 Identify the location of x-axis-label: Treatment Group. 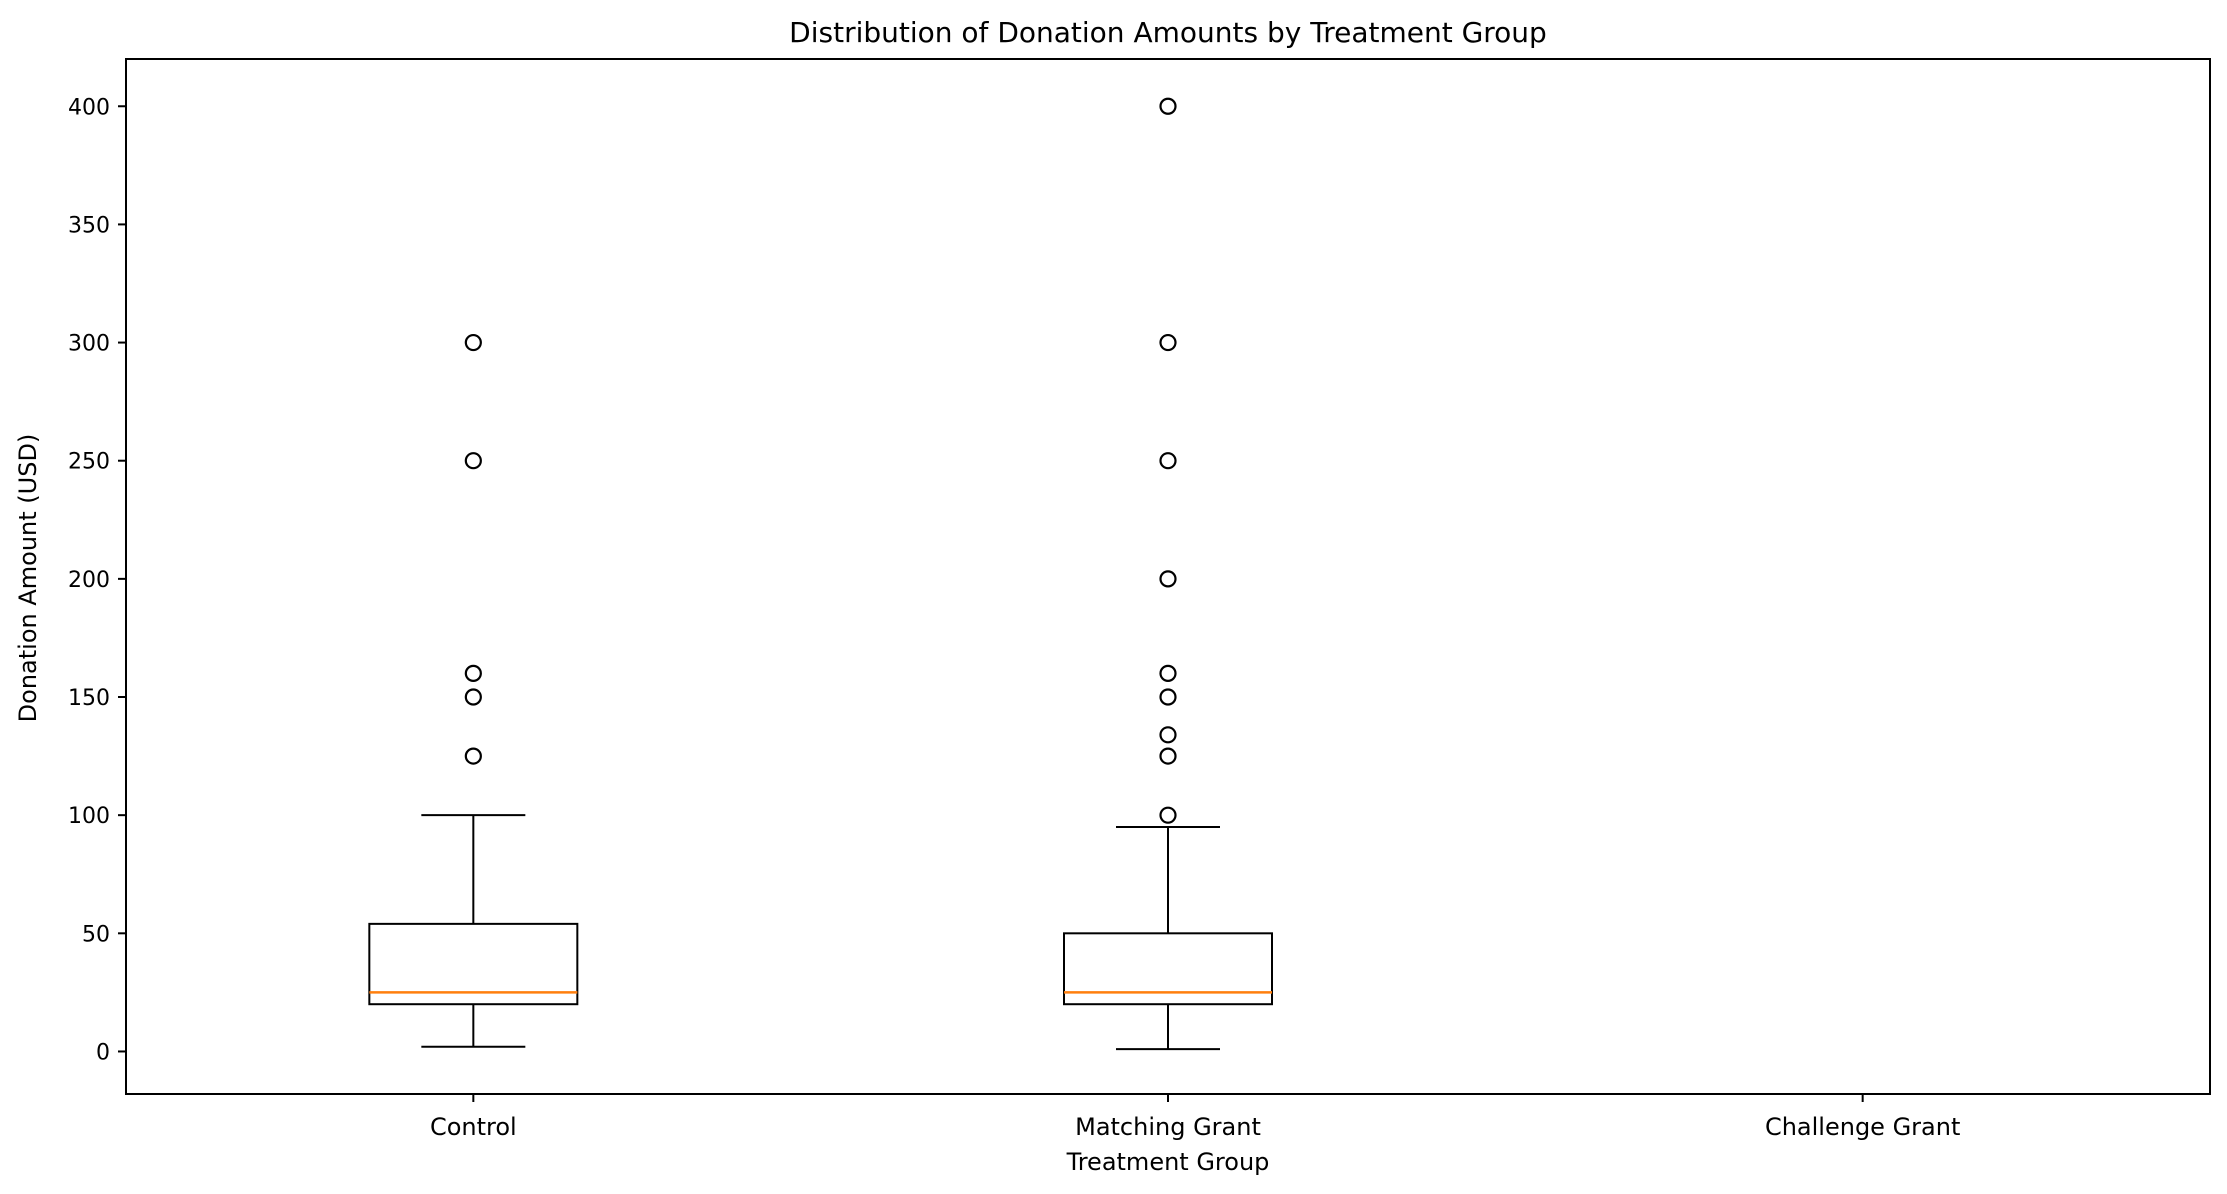
(1168, 1162).